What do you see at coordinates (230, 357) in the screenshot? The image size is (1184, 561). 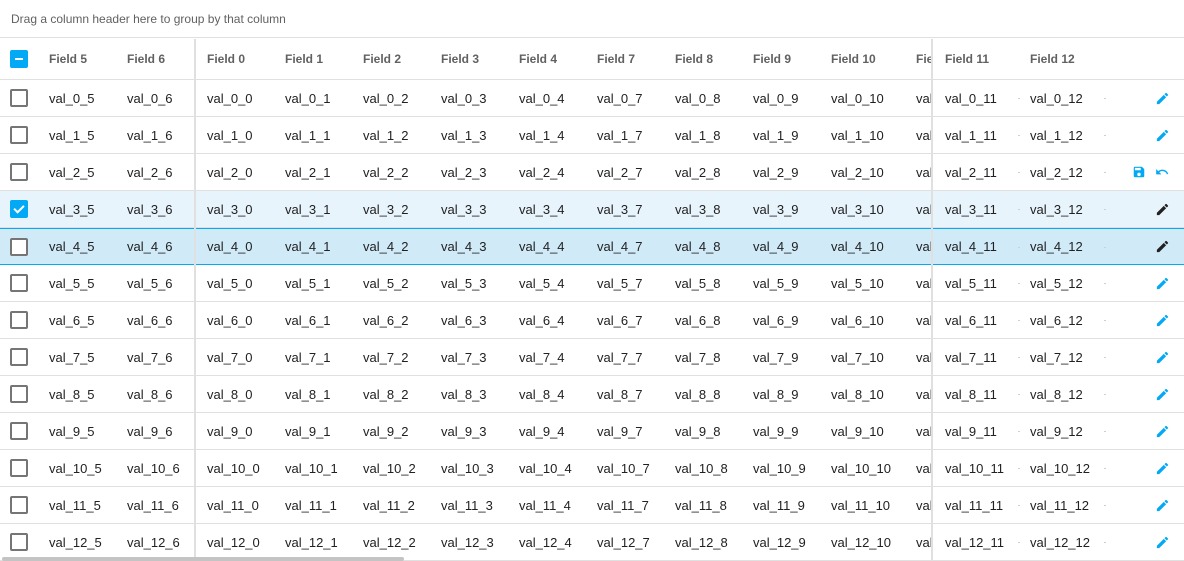 I see `table-cell: val_7_0` at bounding box center [230, 357].